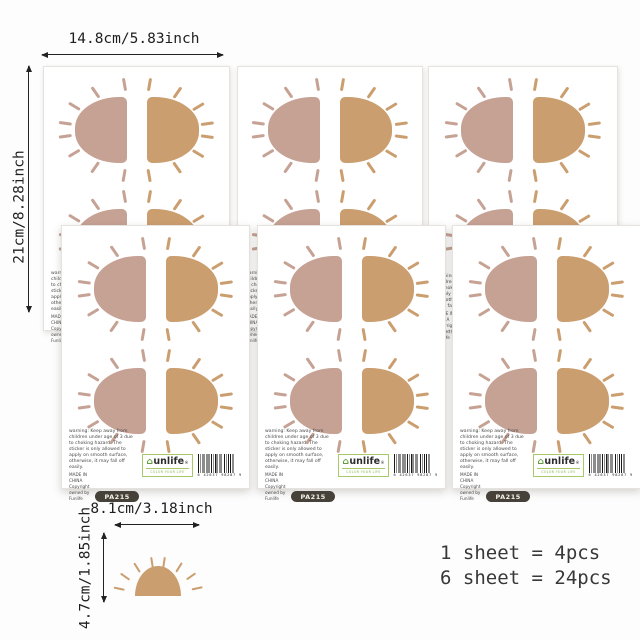 The height and width of the screenshot is (640, 640). Describe the element at coordinates (132, 55) in the screenshot. I see `sheet-width-arrow` at that location.